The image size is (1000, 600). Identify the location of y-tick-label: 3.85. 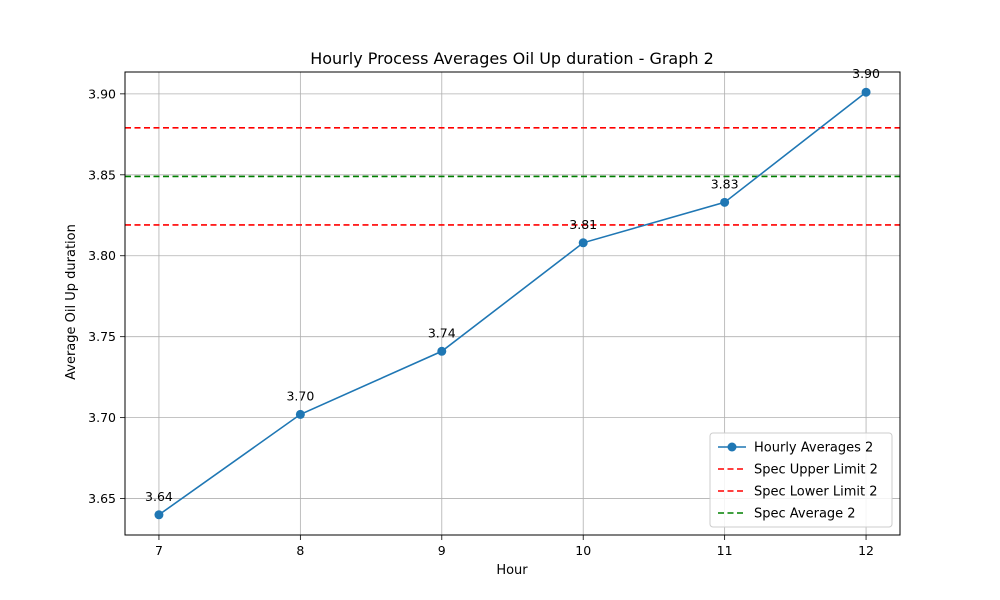
(102, 174).